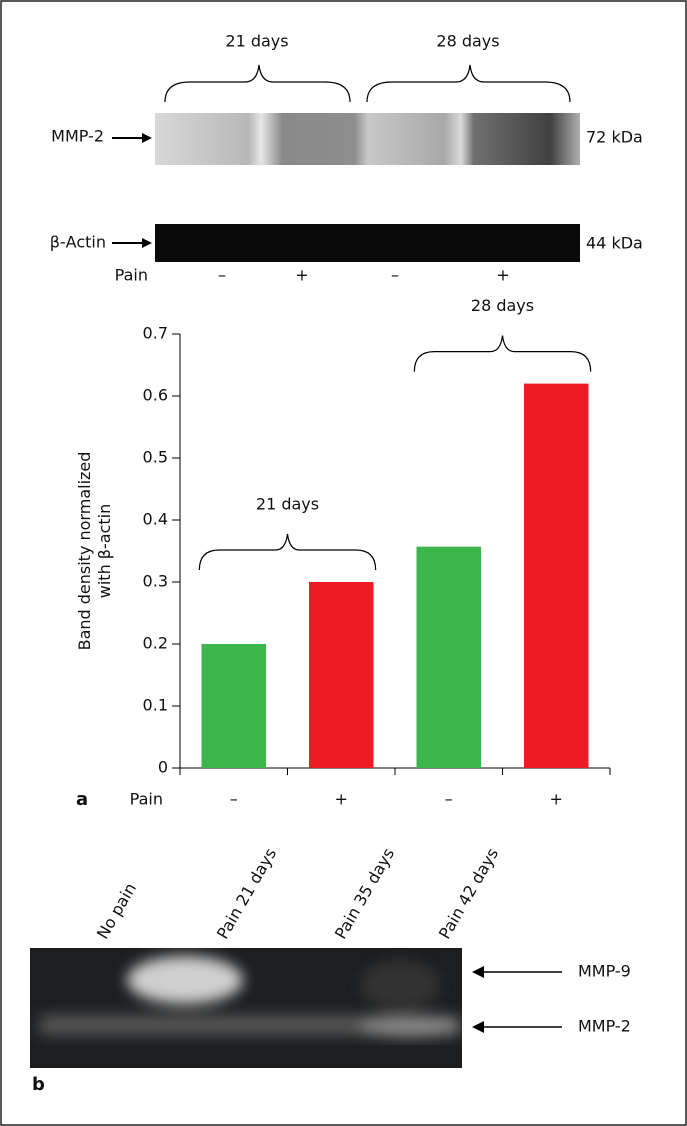 Image resolution: width=687 pixels, height=1126 pixels. Describe the element at coordinates (468, 894) in the screenshot. I see `lane-label: Pain 42 days` at that location.